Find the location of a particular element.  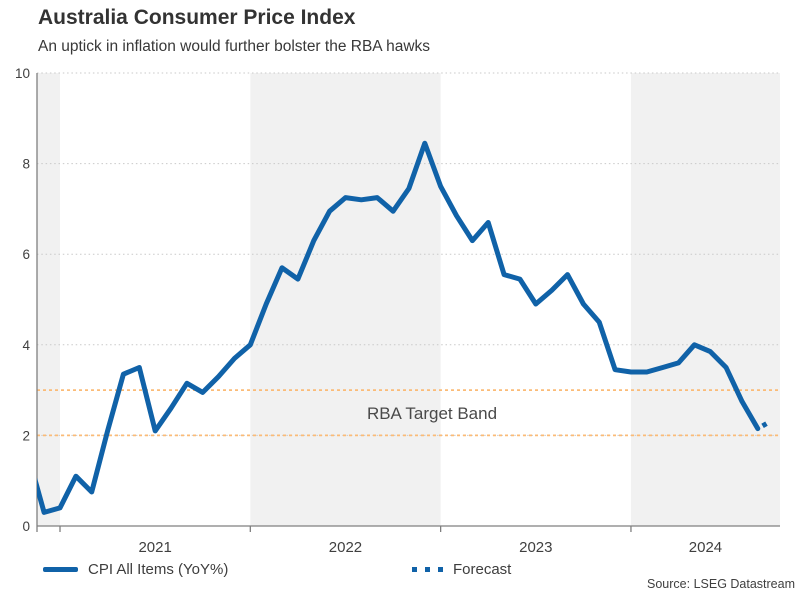

source-credit: Source: LSEG Datastream is located at coordinates (721, 584).